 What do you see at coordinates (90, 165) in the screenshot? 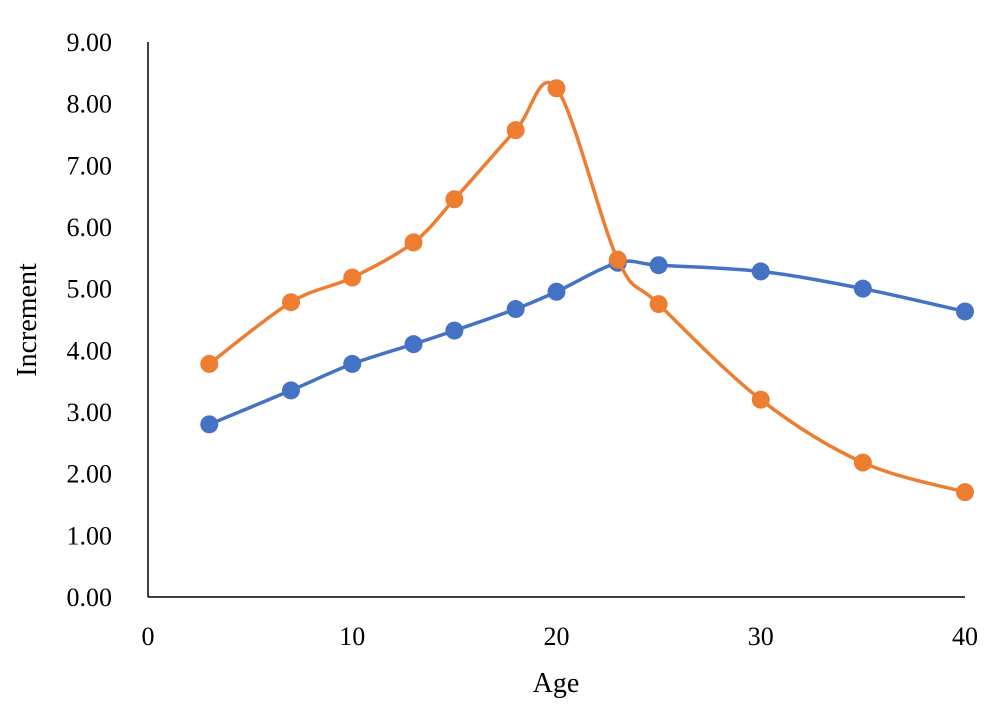
I see `y-tick-label: 7.00` at bounding box center [90, 165].